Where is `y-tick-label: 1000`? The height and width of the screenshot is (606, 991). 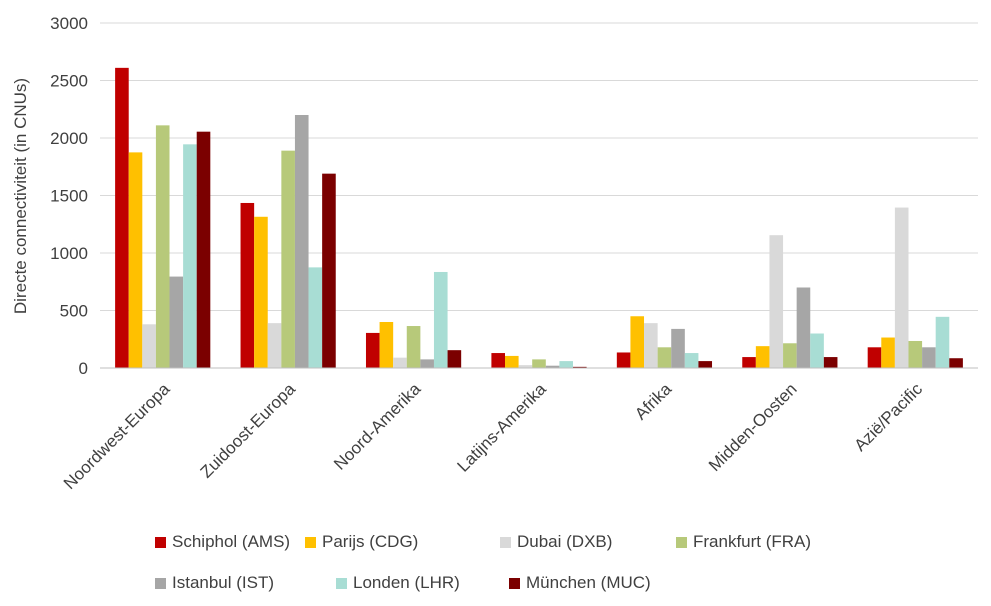 y-tick-label: 1000 is located at coordinates (69, 253).